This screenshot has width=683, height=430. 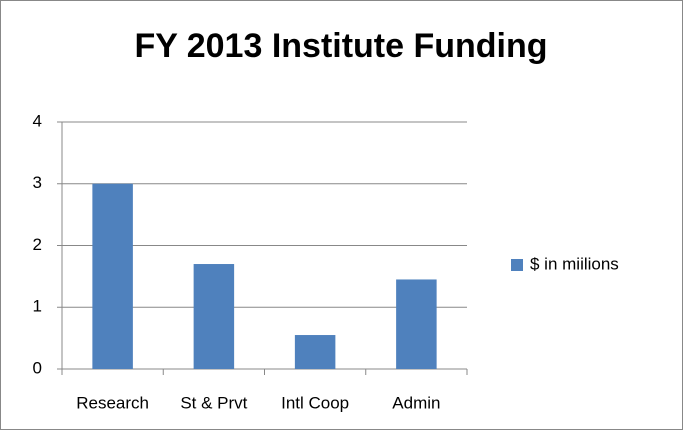 I want to click on y-tick-label: 0, so click(x=37, y=367).